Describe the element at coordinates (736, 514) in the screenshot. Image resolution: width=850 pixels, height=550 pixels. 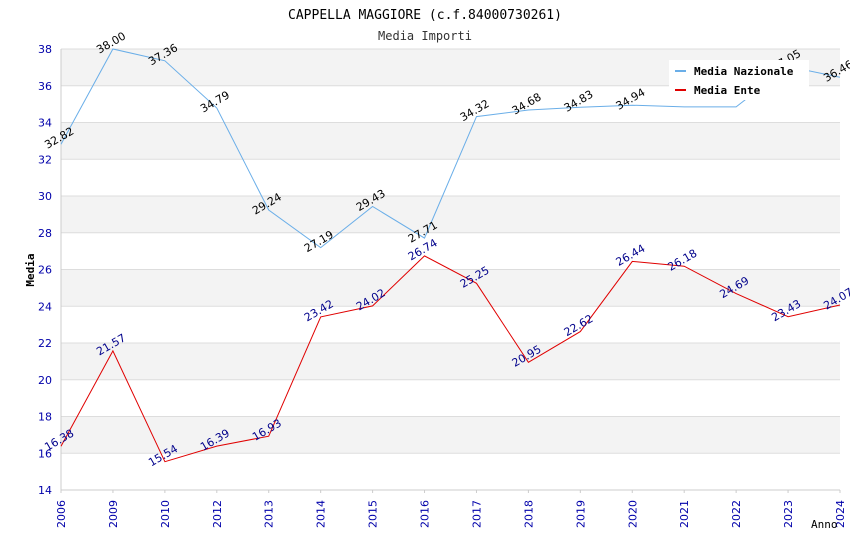
I see `x-tick-label: 2022` at that location.